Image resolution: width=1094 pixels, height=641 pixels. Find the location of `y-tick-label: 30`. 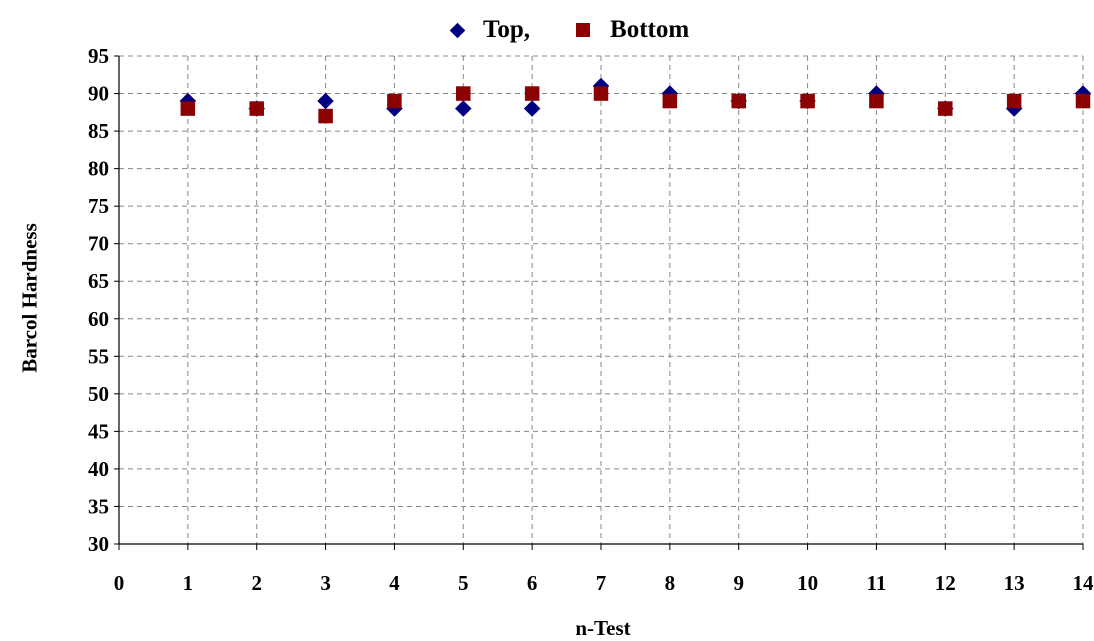

y-tick-label: 30 is located at coordinates (98, 544).